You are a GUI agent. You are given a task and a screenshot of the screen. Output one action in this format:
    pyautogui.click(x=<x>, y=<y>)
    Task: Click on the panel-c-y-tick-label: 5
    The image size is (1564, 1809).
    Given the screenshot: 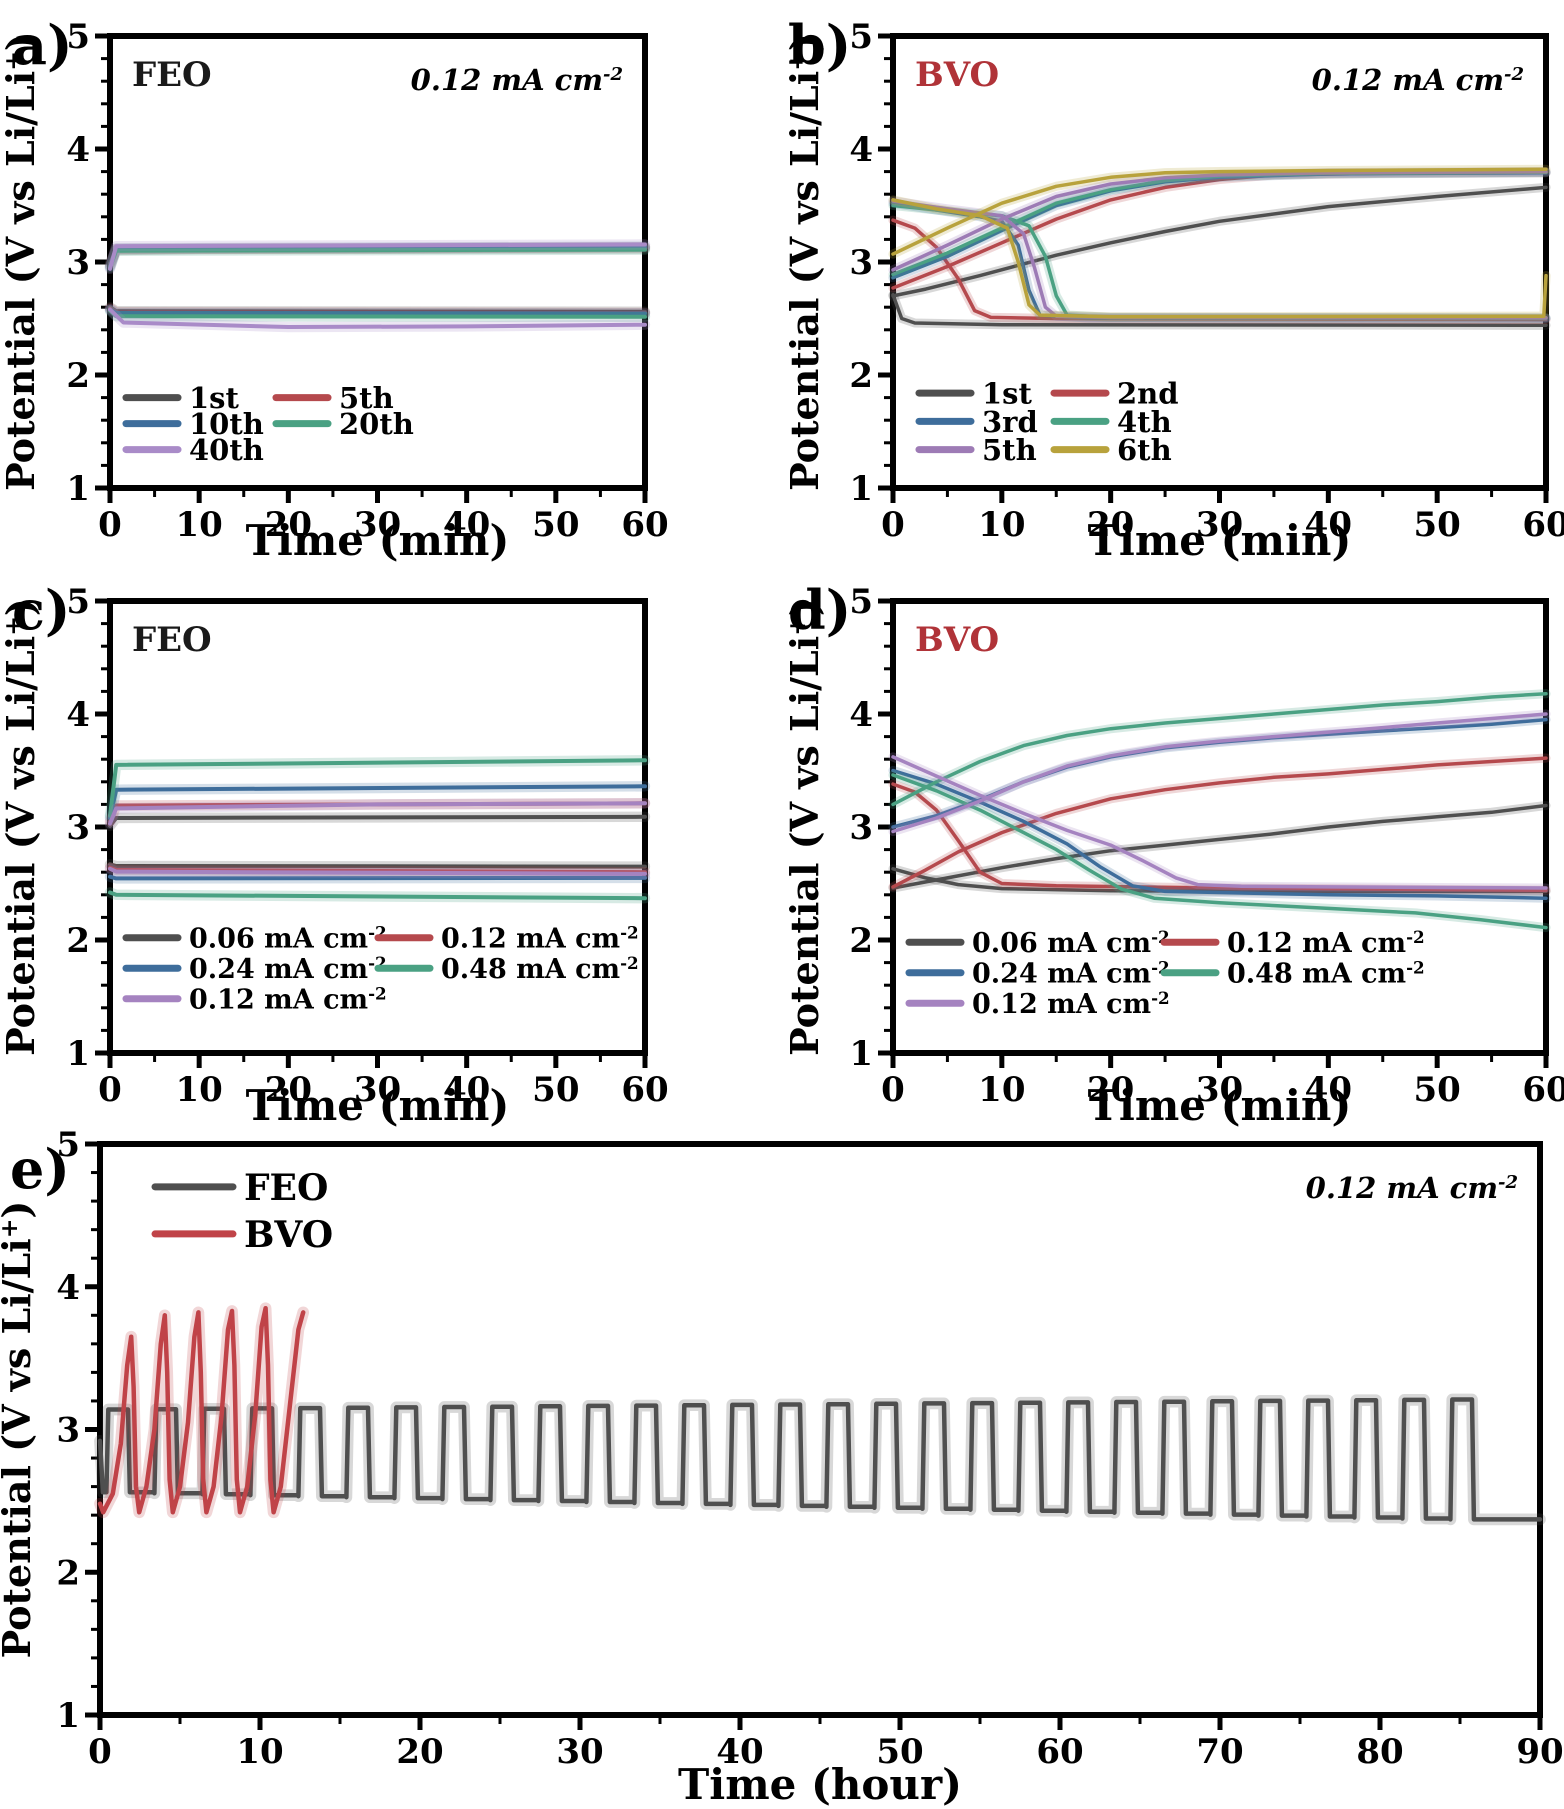 What is the action you would take?
    pyautogui.click(x=78, y=602)
    